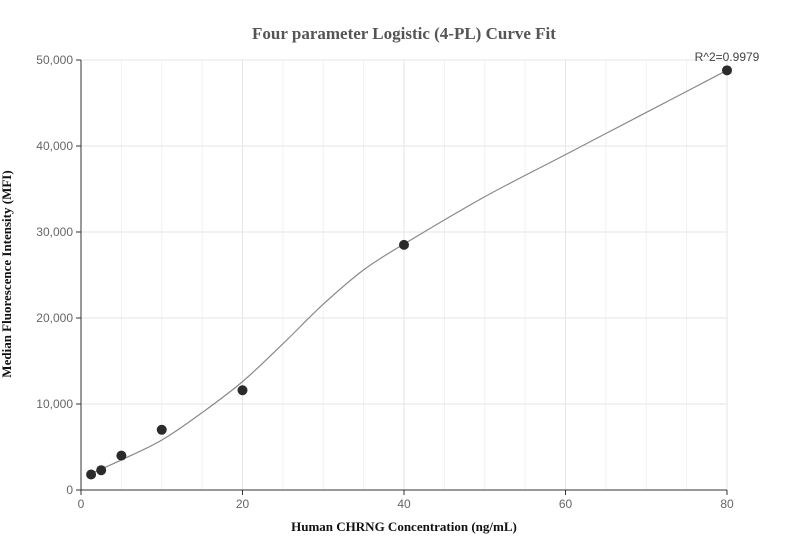  Describe the element at coordinates (54, 146) in the screenshot. I see `y-tick-label: 40,000` at that location.